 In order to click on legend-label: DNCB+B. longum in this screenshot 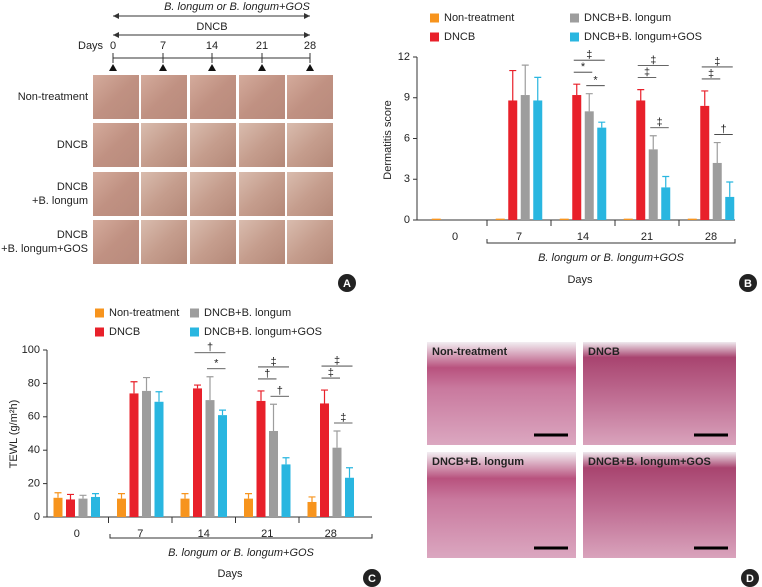, I will do `click(627, 18)`.